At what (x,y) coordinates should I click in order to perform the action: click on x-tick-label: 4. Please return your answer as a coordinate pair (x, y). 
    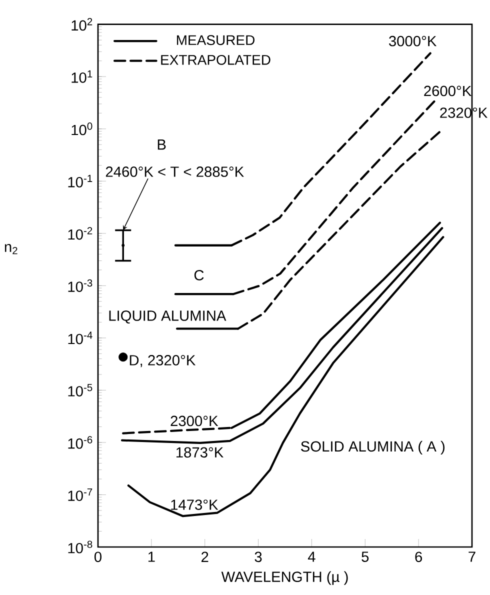
    Looking at the image, I should click on (312, 557).